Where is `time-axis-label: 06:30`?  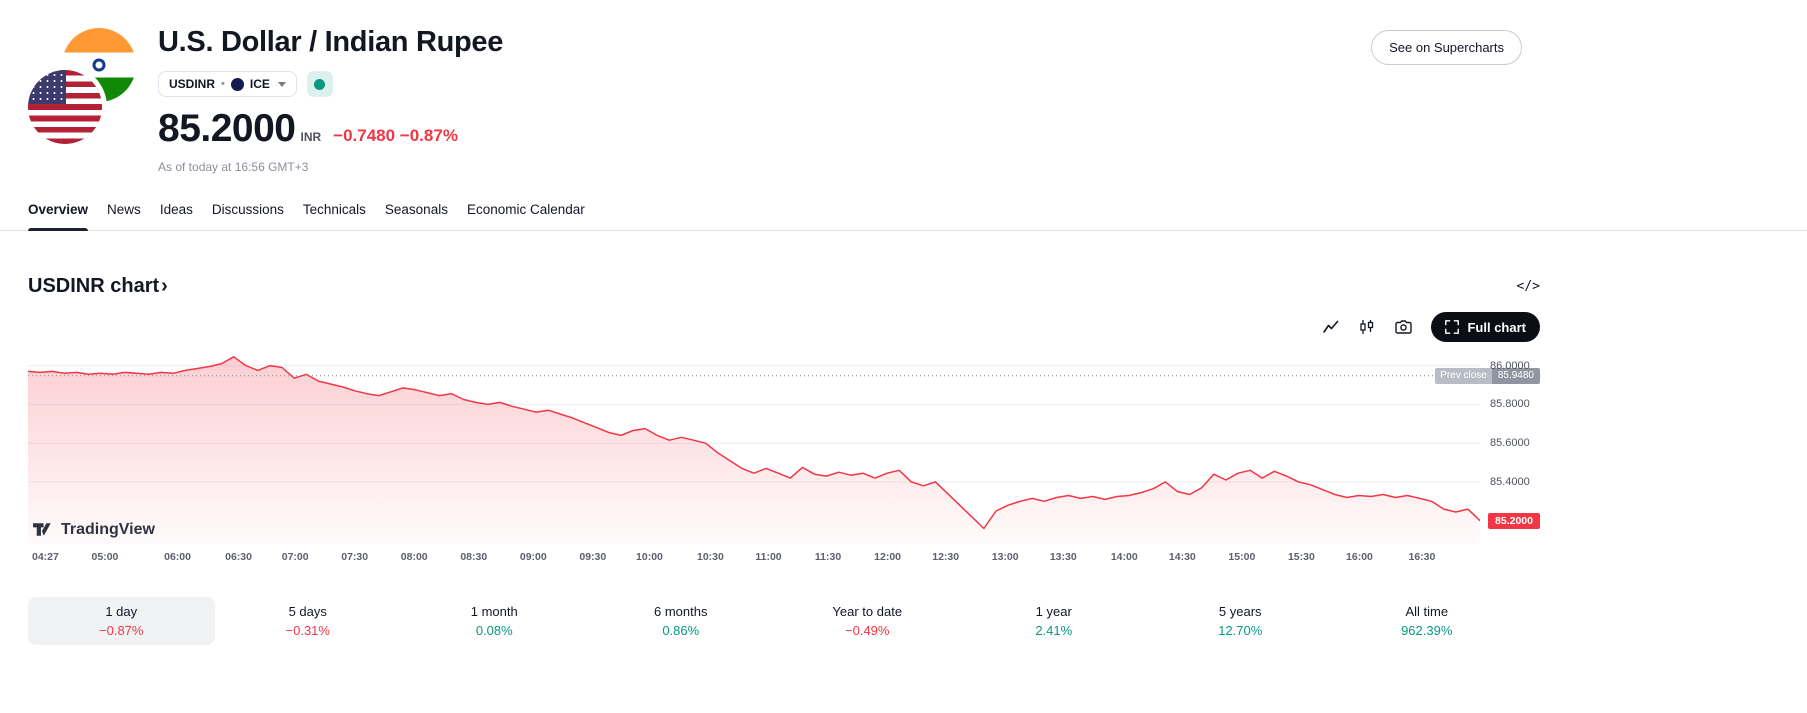 time-axis-label: 06:30 is located at coordinates (238, 557).